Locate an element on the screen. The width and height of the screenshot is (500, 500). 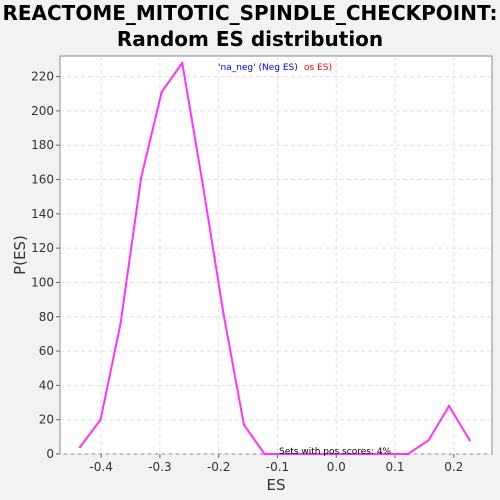
y-tick-label: 40 is located at coordinates (46, 385).